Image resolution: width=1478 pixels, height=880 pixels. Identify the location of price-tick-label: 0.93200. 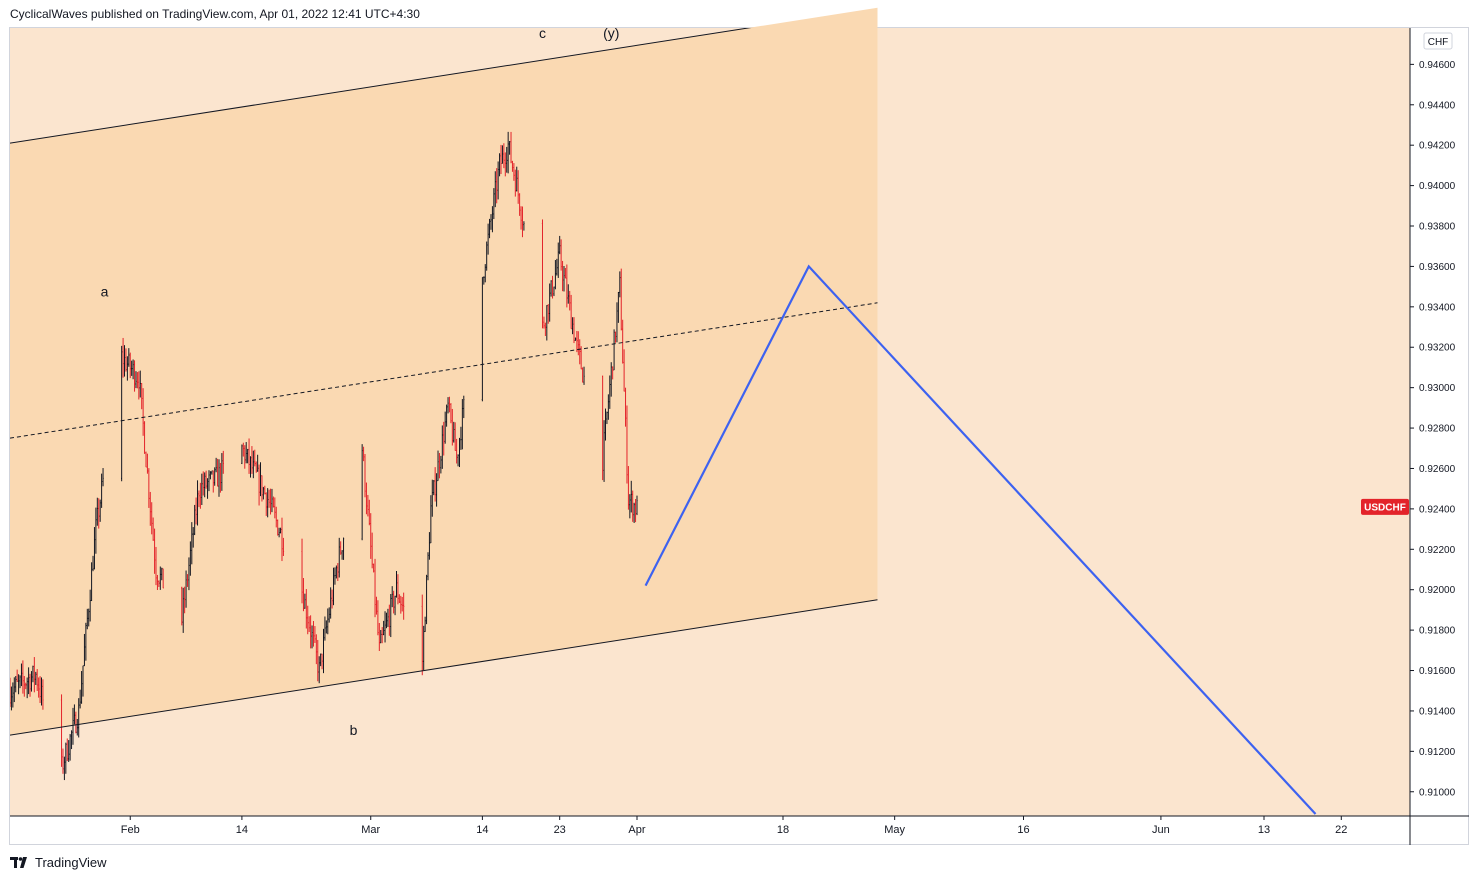
(1437, 348).